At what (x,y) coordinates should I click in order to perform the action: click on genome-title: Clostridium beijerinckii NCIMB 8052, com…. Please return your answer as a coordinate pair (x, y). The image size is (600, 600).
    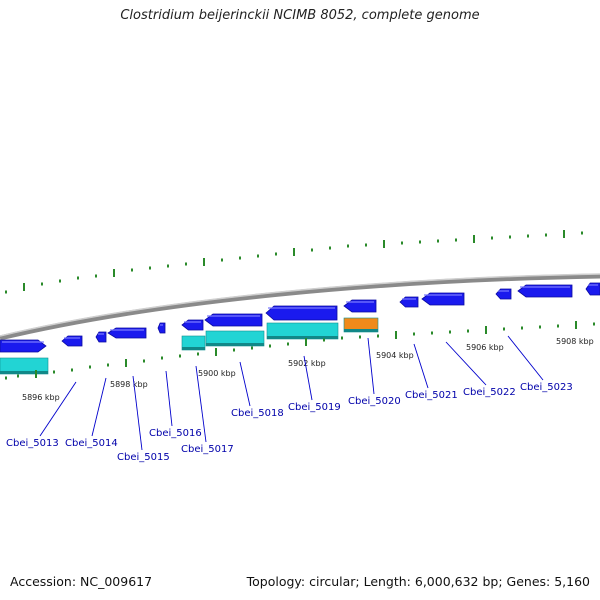
    Looking at the image, I should click on (300, 15).